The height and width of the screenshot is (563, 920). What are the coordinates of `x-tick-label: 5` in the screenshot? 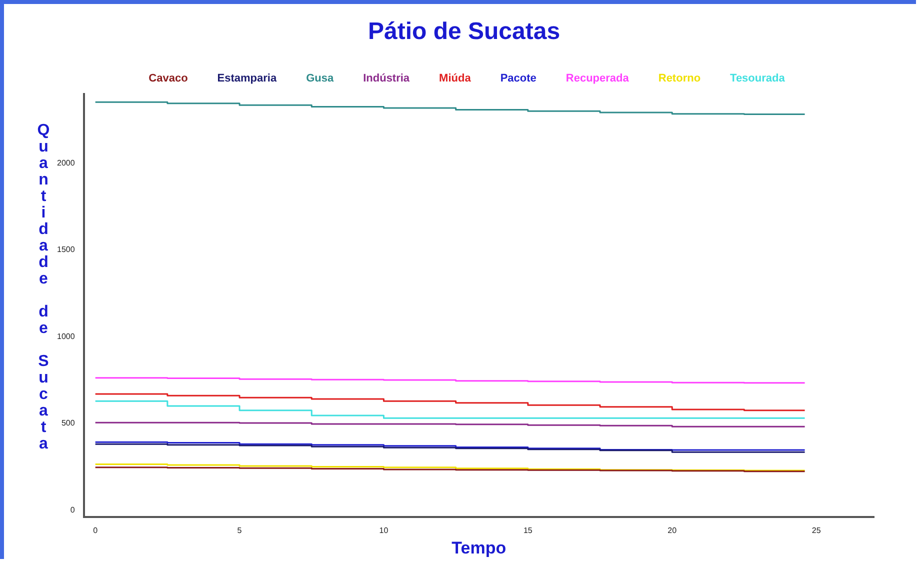 It's located at (239, 531).